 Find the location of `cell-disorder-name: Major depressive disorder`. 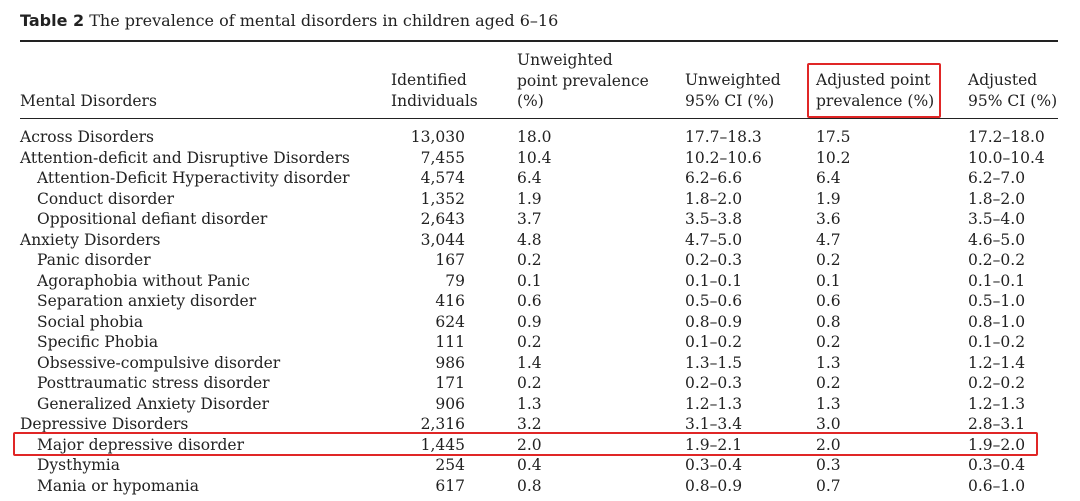

cell-disorder-name: Major depressive disorder is located at coordinates (140, 444).